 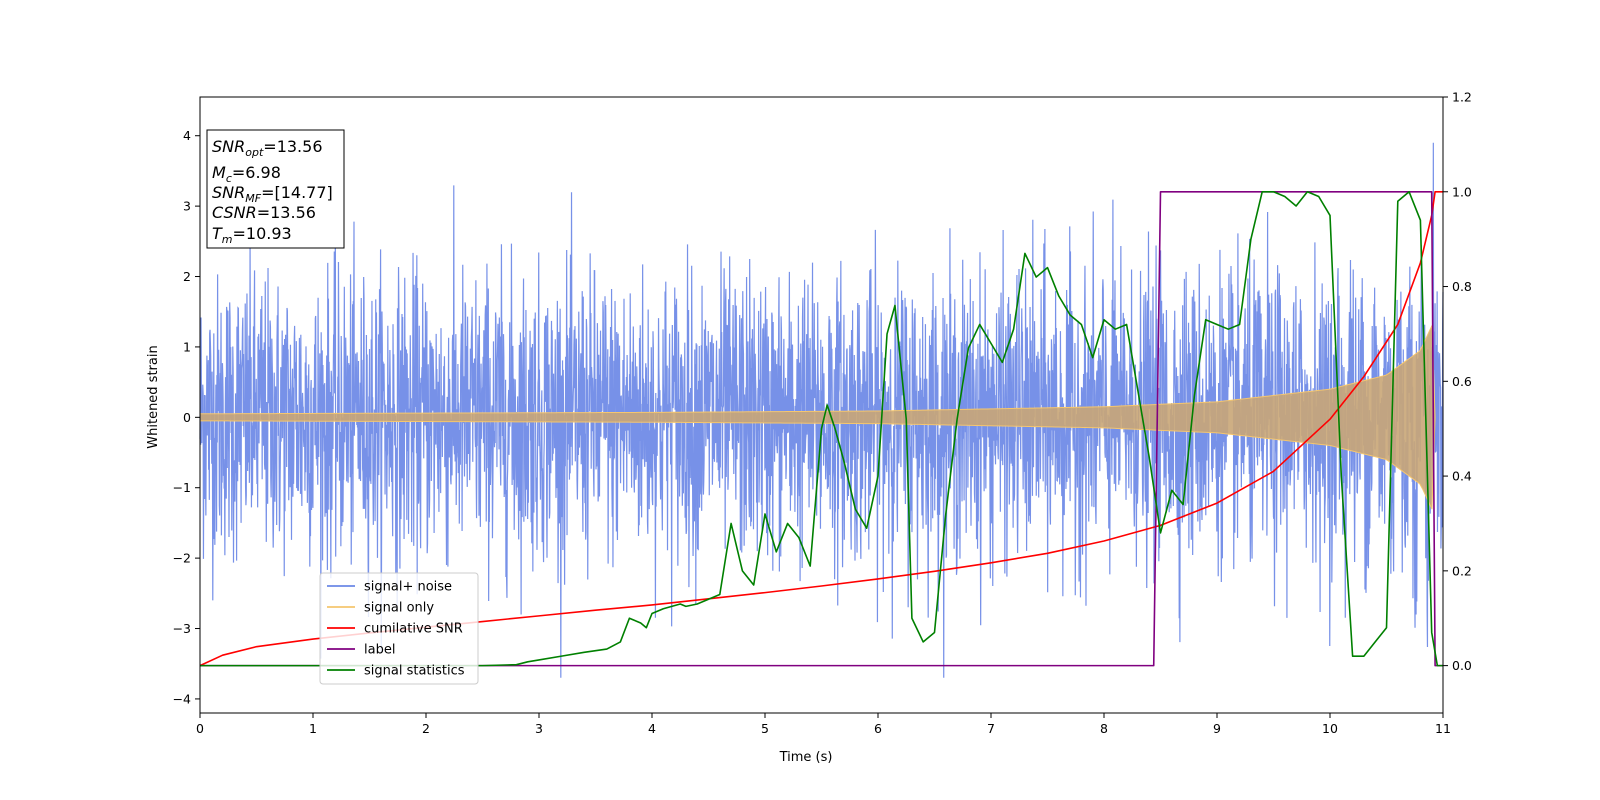 What do you see at coordinates (408, 587) in the screenshot?
I see `legend-label: signal+ noise` at bounding box center [408, 587].